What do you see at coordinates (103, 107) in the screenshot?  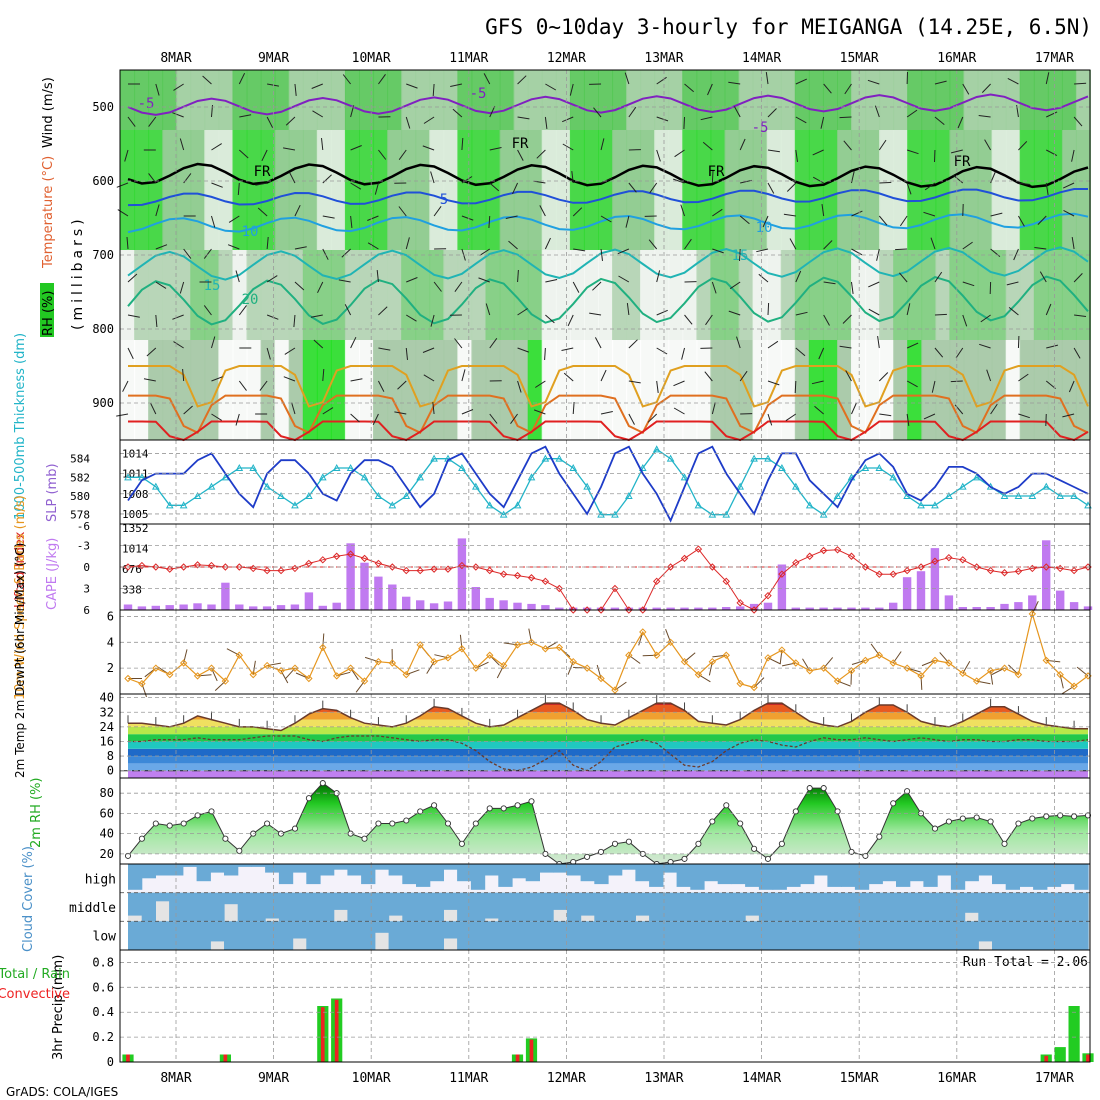 I see `pressure-tick: 500` at bounding box center [103, 107].